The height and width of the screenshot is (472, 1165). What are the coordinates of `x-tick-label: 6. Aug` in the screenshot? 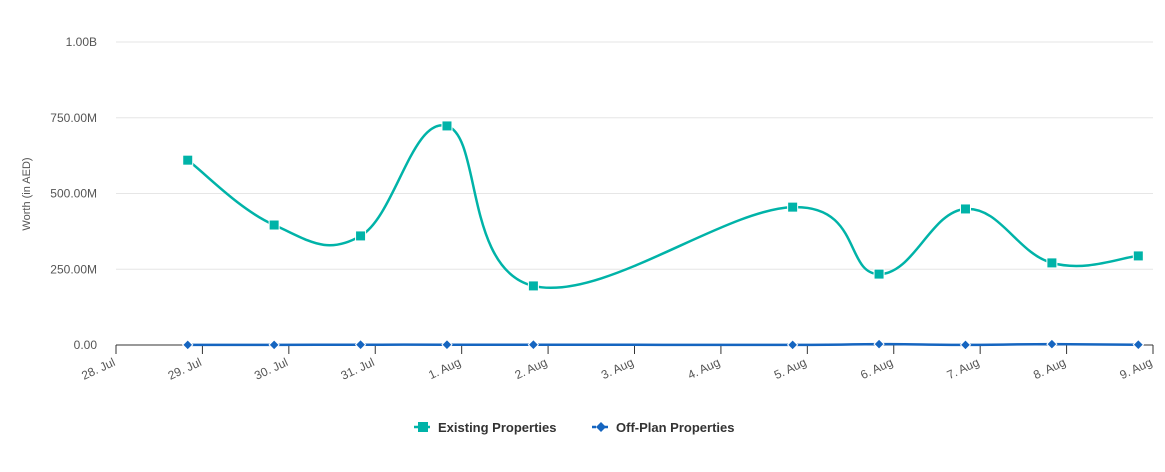 It's located at (876, 368).